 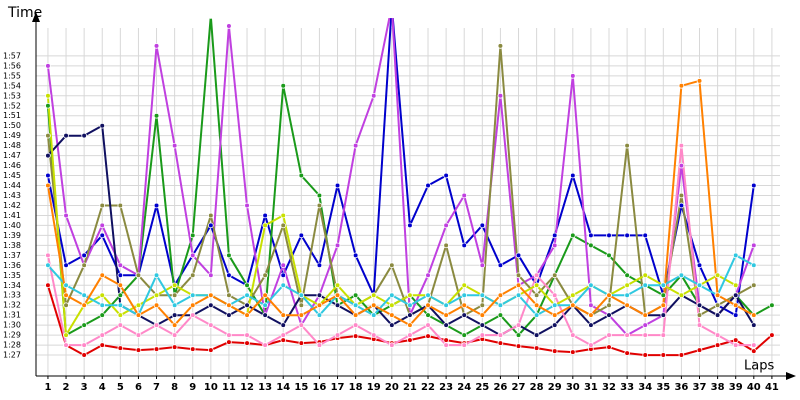 I want to click on x-tick-label: 15, so click(x=301, y=387).